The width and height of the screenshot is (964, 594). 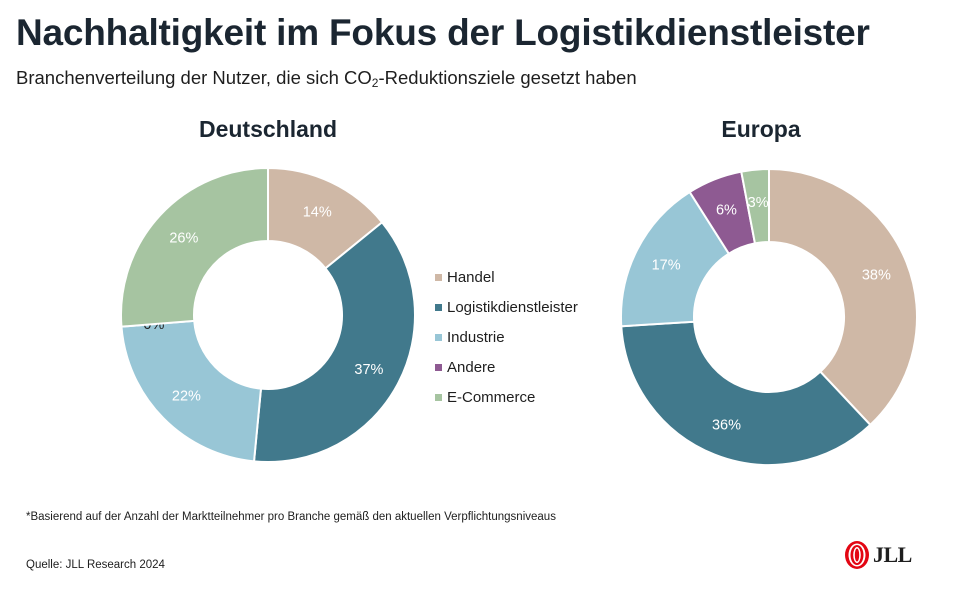 I want to click on slice-deutschland-e-commerce, so click(x=194, y=247).